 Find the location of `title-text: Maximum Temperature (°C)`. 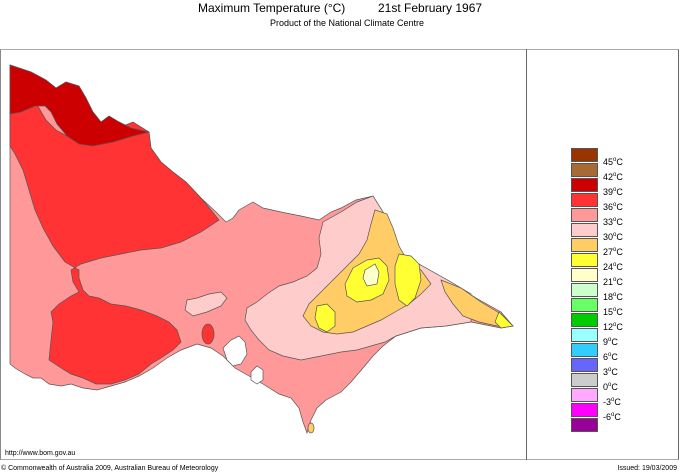

title-text: Maximum Temperature (°C) is located at coordinates (272, 8).